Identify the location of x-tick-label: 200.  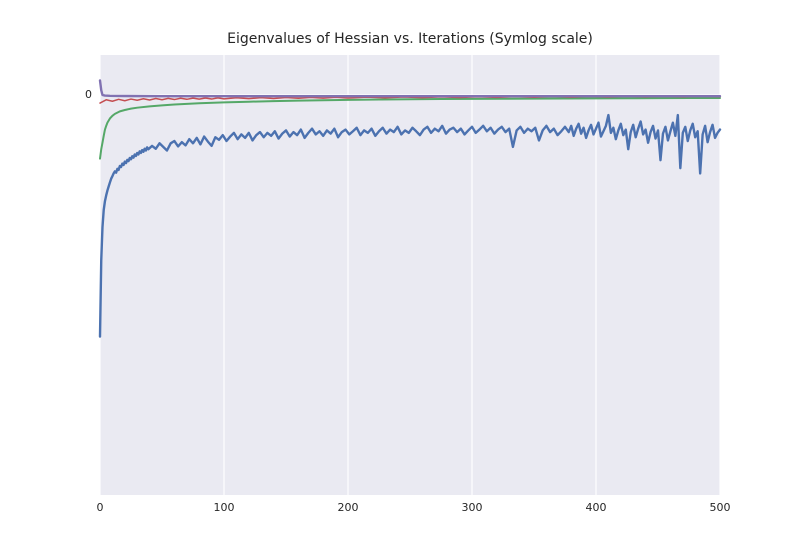
(348, 507).